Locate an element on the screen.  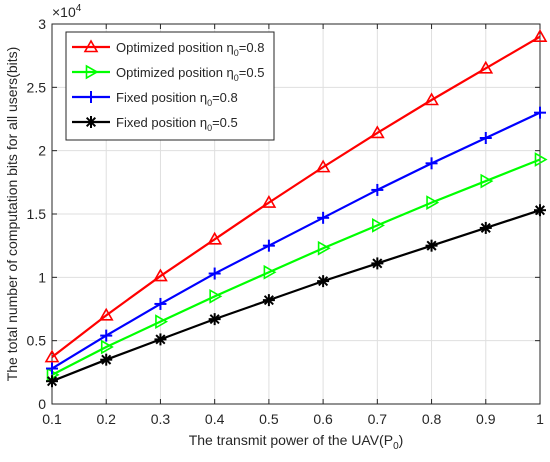
y-tick-label: 2.5 is located at coordinates (37, 87).